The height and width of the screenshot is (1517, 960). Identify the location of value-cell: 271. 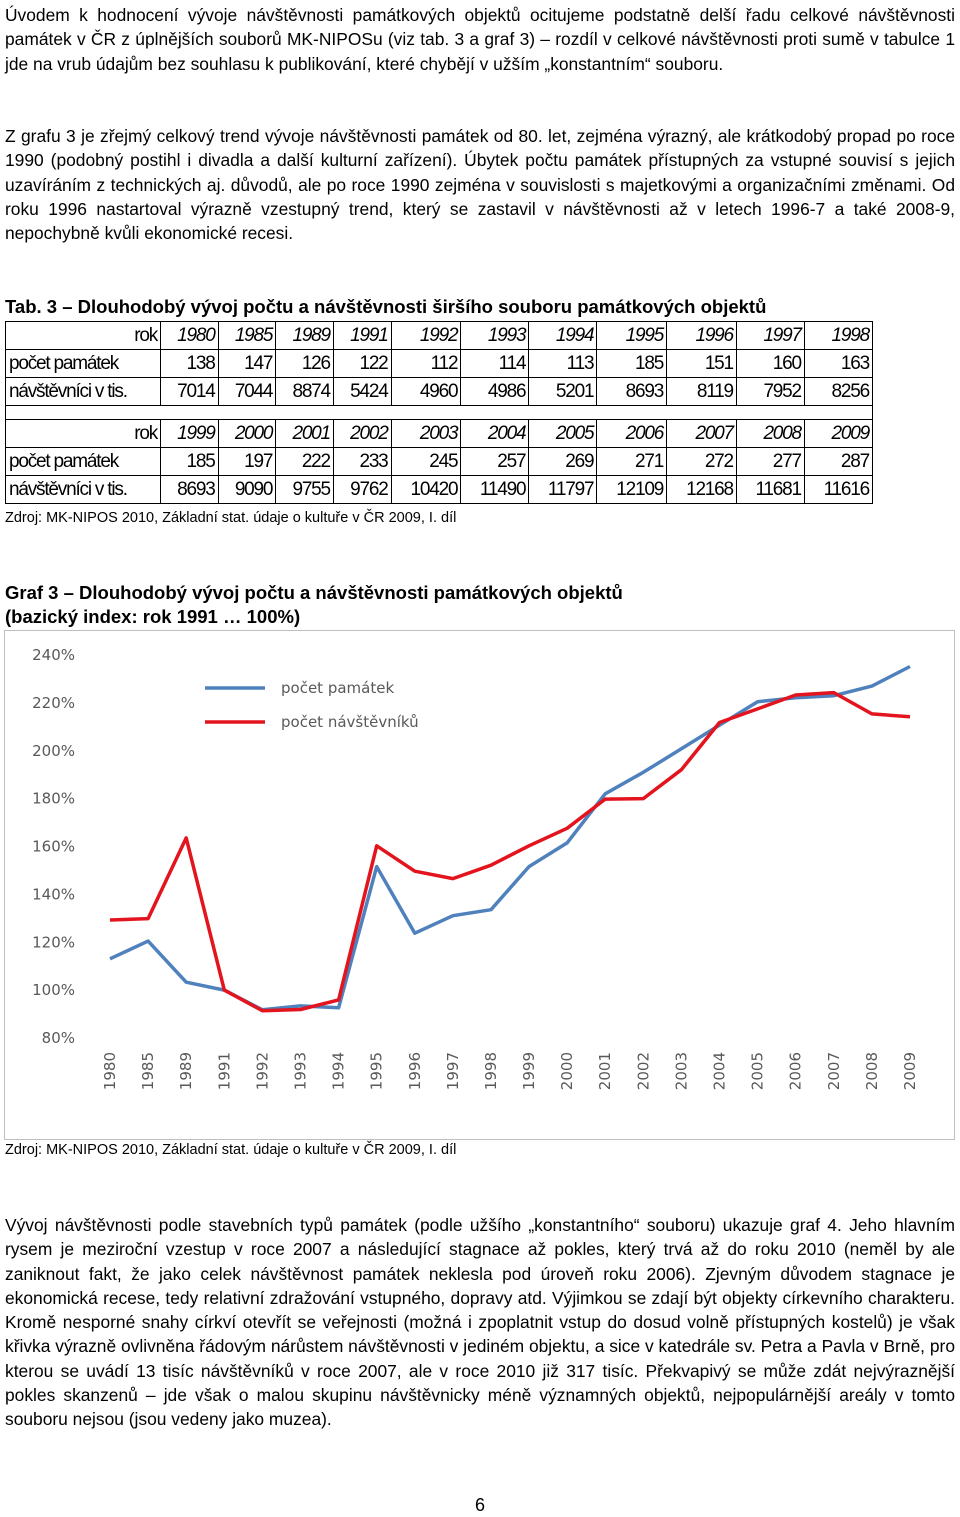
(632, 461).